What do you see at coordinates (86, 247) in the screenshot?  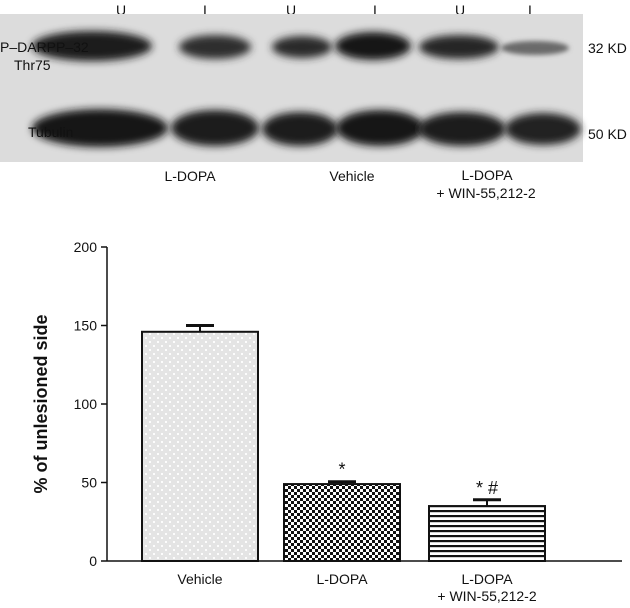 I see `y-tick-label-200: 200` at bounding box center [86, 247].